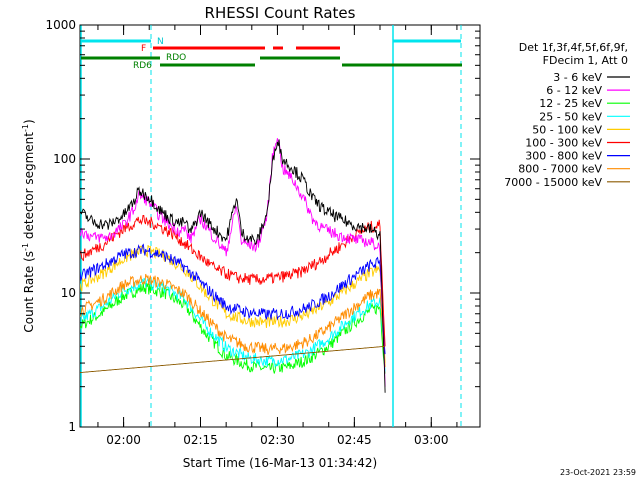 This screenshot has width=640, height=480. I want to click on legend-entry-label: 6 - 12 keV, so click(574, 90).